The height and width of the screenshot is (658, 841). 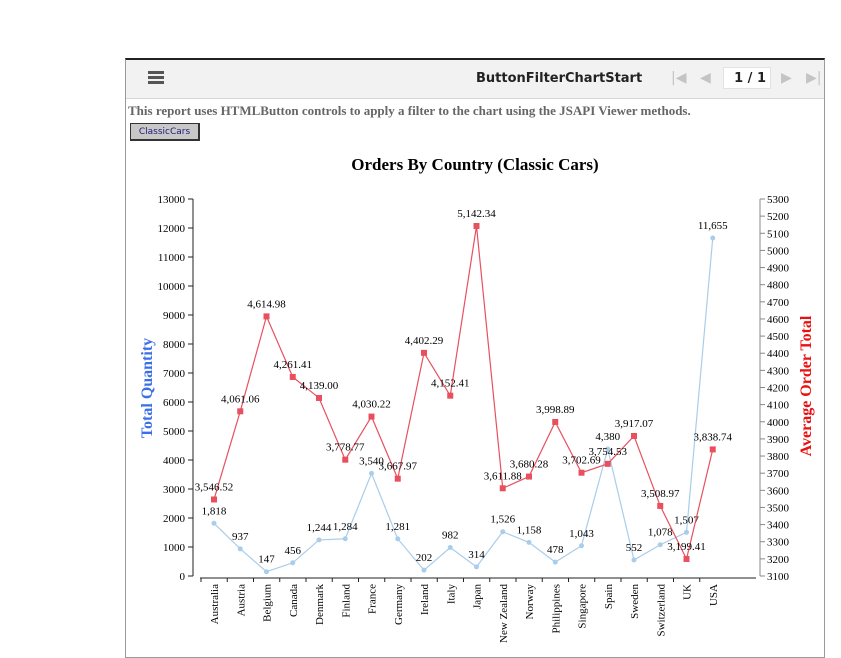 What do you see at coordinates (635, 601) in the screenshot?
I see `x-tick-label: Sweden` at bounding box center [635, 601].